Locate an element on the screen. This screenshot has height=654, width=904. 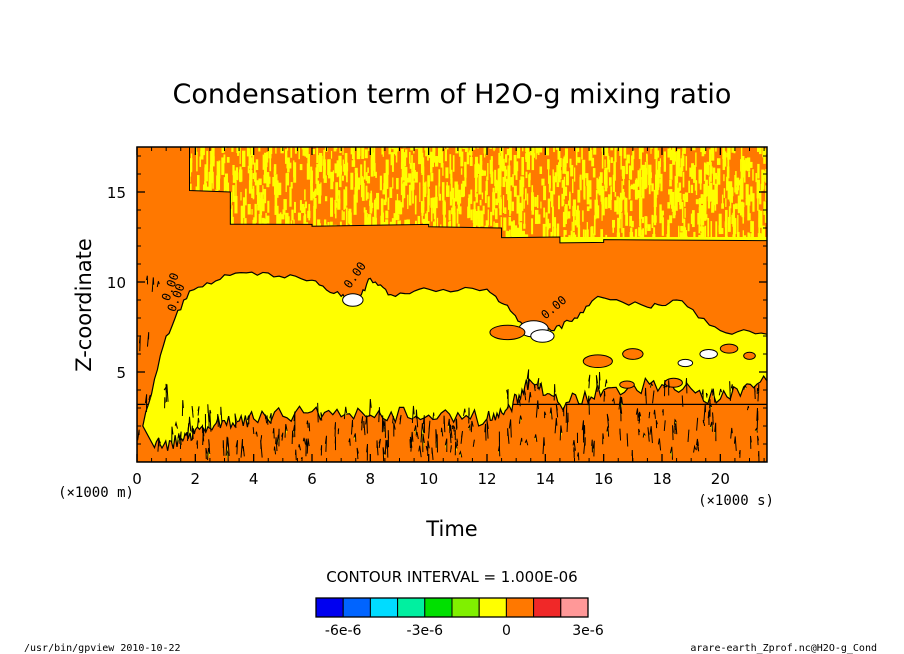
y-tick-label: 5 is located at coordinates (121, 373).